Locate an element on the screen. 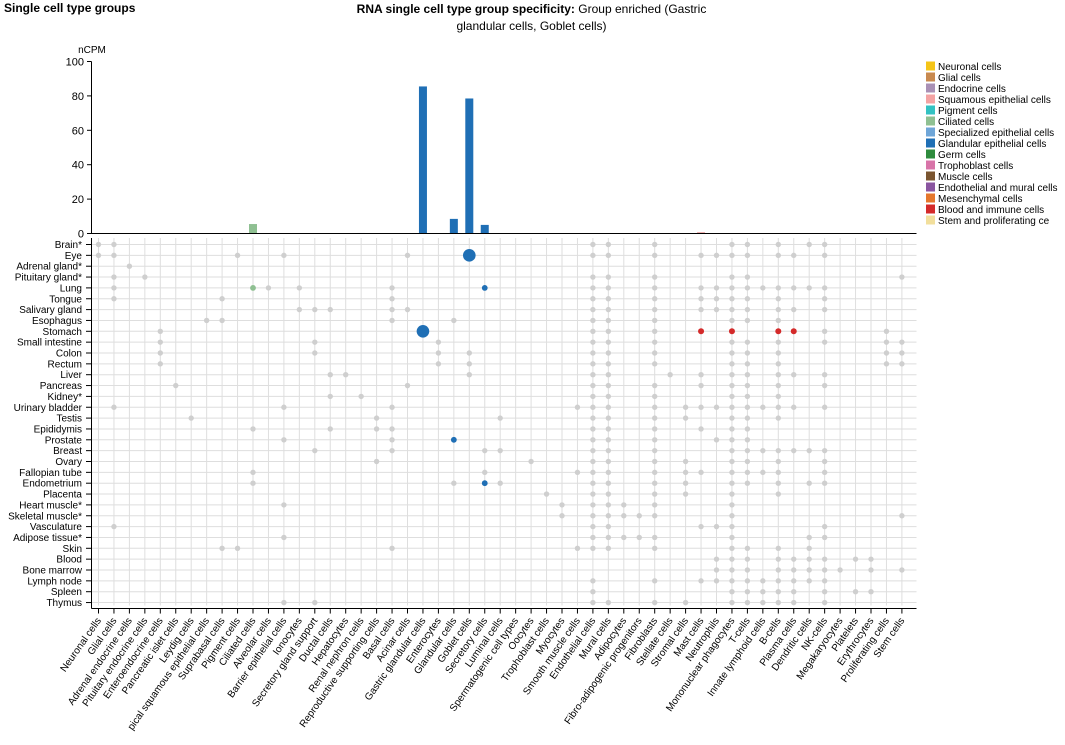  dot-eye-b-cells is located at coordinates (778, 255).